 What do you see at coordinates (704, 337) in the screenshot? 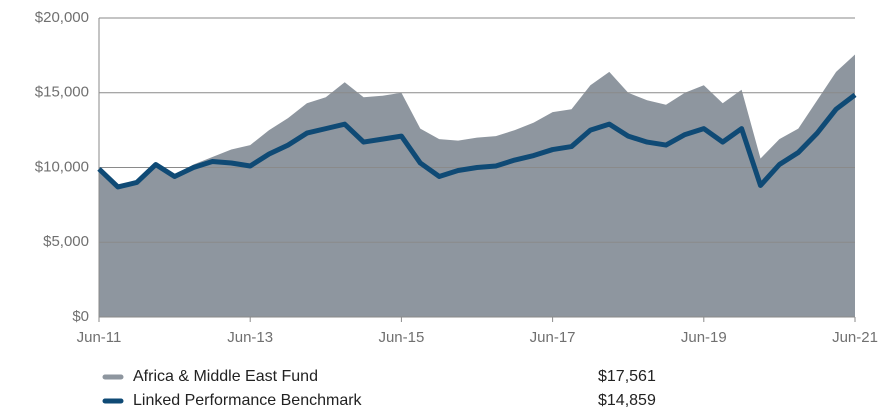
I see `x-tick-label: Jun-19` at bounding box center [704, 337].